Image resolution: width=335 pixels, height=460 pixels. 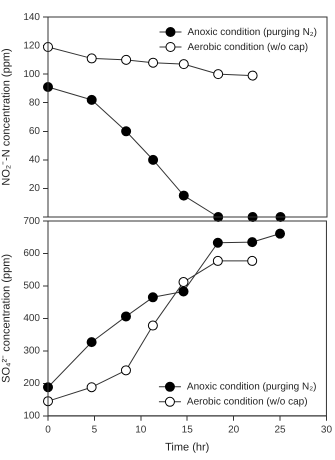 What do you see at coordinates (48, 430) in the screenshot?
I see `x-tick-label: 0` at bounding box center [48, 430].